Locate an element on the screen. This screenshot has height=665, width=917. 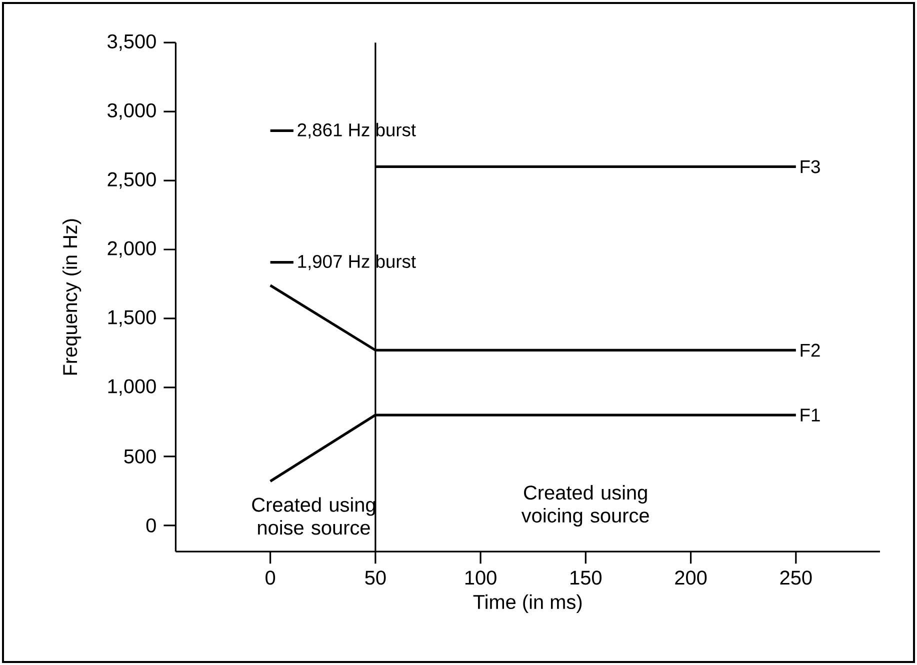
y-tick-label: 1,500 is located at coordinates (132, 318).